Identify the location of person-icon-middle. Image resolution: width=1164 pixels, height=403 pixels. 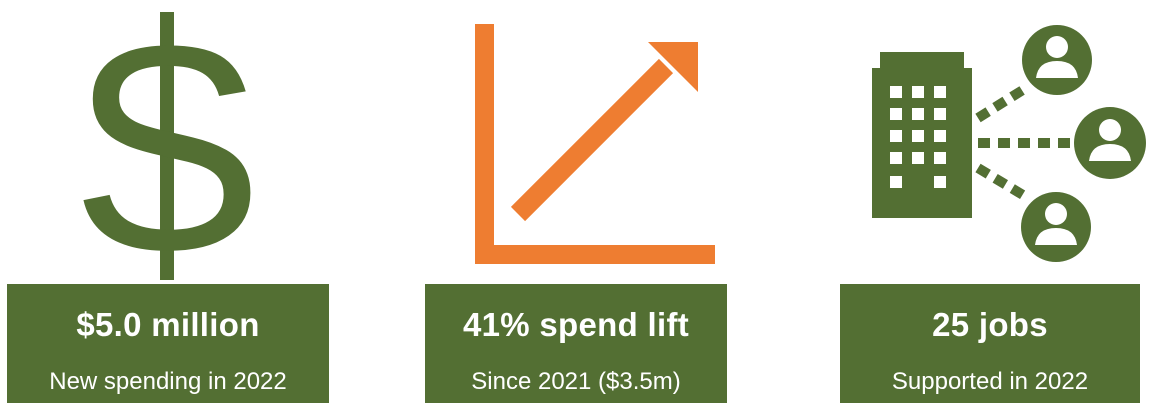
(1110, 143).